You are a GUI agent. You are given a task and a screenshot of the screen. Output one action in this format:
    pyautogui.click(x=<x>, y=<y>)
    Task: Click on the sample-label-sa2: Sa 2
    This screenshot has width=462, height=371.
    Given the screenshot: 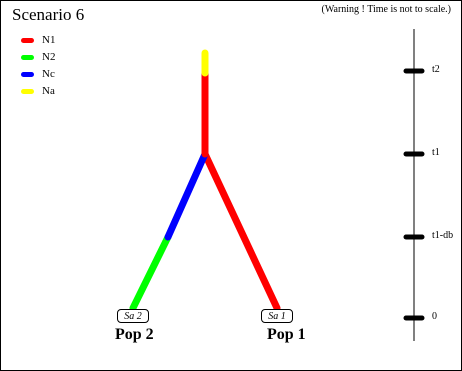 What is the action you would take?
    pyautogui.click(x=133, y=316)
    